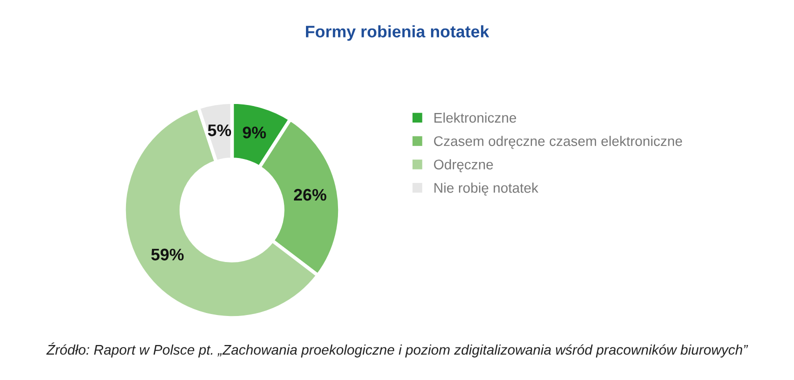  What do you see at coordinates (558, 142) in the screenshot?
I see `legend-label: Czasem odręczne czasem elektroniczne` at bounding box center [558, 142].